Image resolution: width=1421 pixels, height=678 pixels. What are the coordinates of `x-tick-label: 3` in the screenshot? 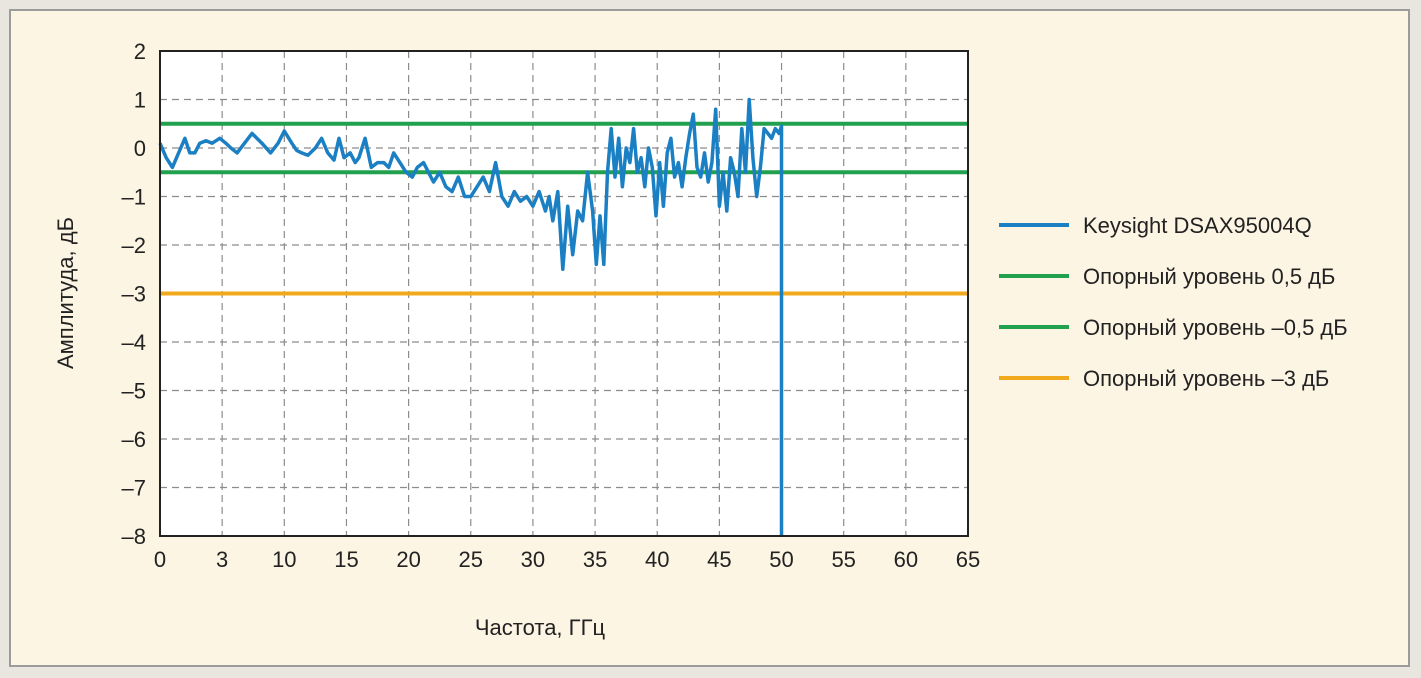 It's located at (222, 559).